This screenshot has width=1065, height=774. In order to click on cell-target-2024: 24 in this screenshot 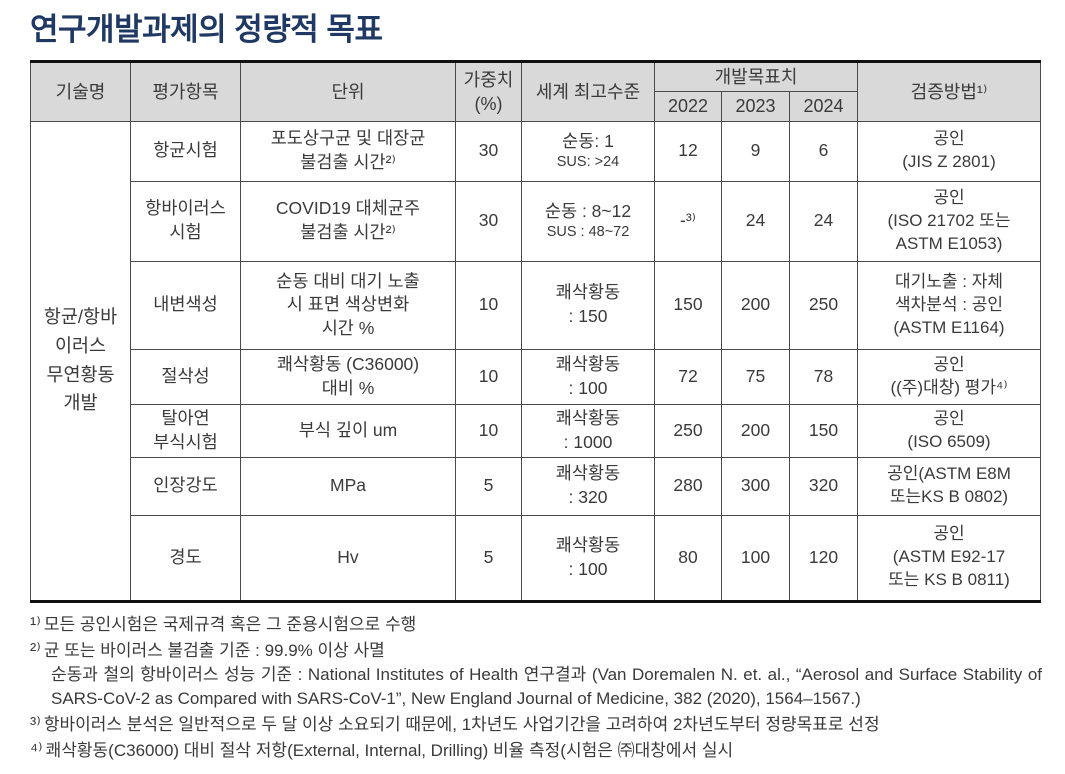, I will do `click(823, 221)`.